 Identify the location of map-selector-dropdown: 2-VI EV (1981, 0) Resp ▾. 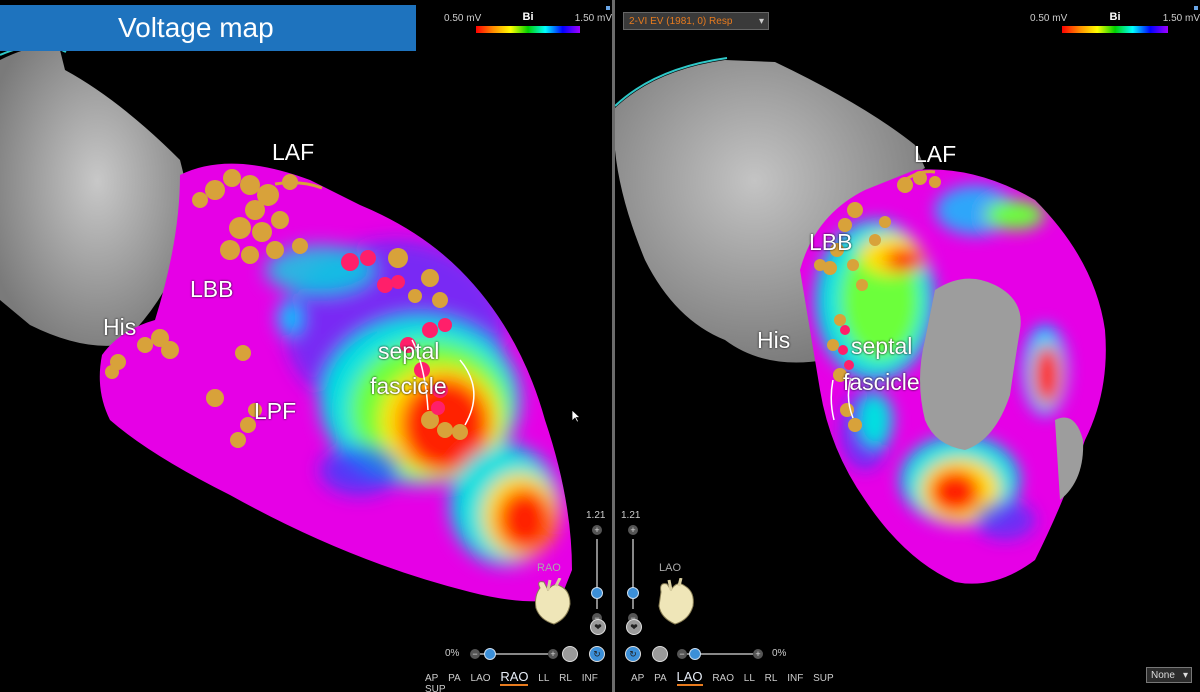
(696, 21).